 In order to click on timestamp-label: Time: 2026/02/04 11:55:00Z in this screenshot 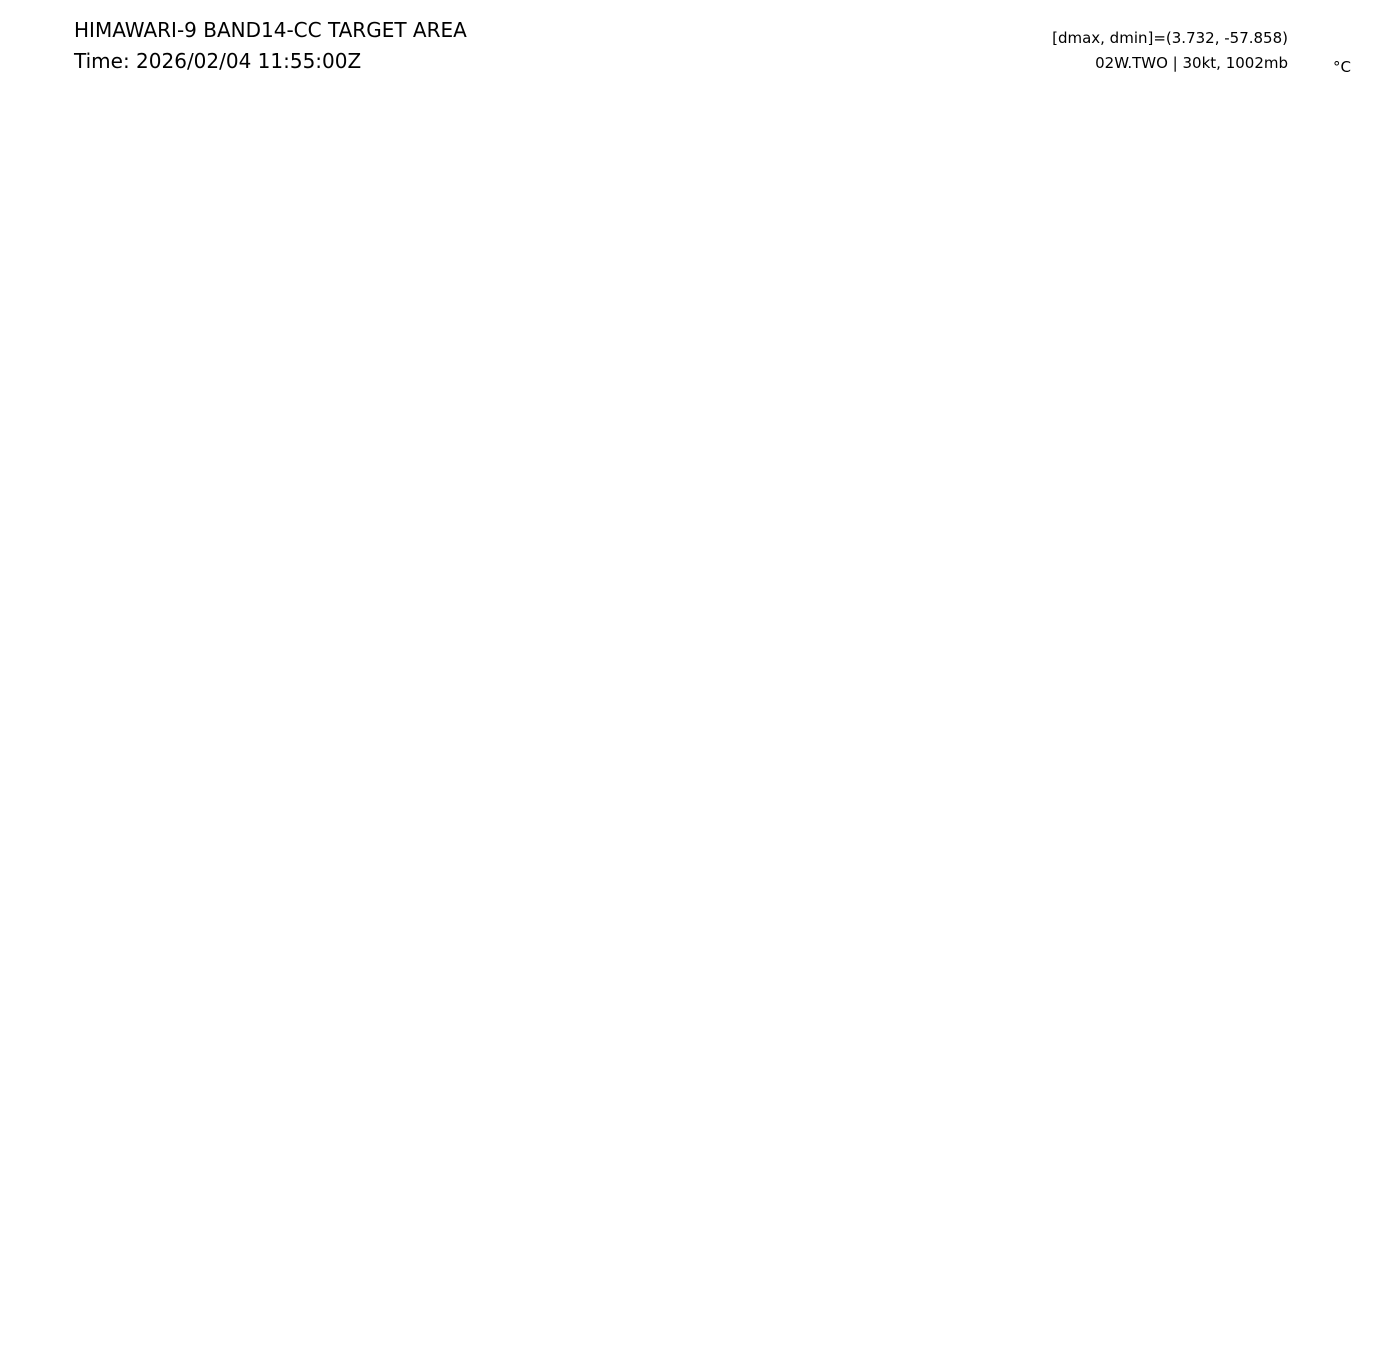, I will do `click(218, 61)`.